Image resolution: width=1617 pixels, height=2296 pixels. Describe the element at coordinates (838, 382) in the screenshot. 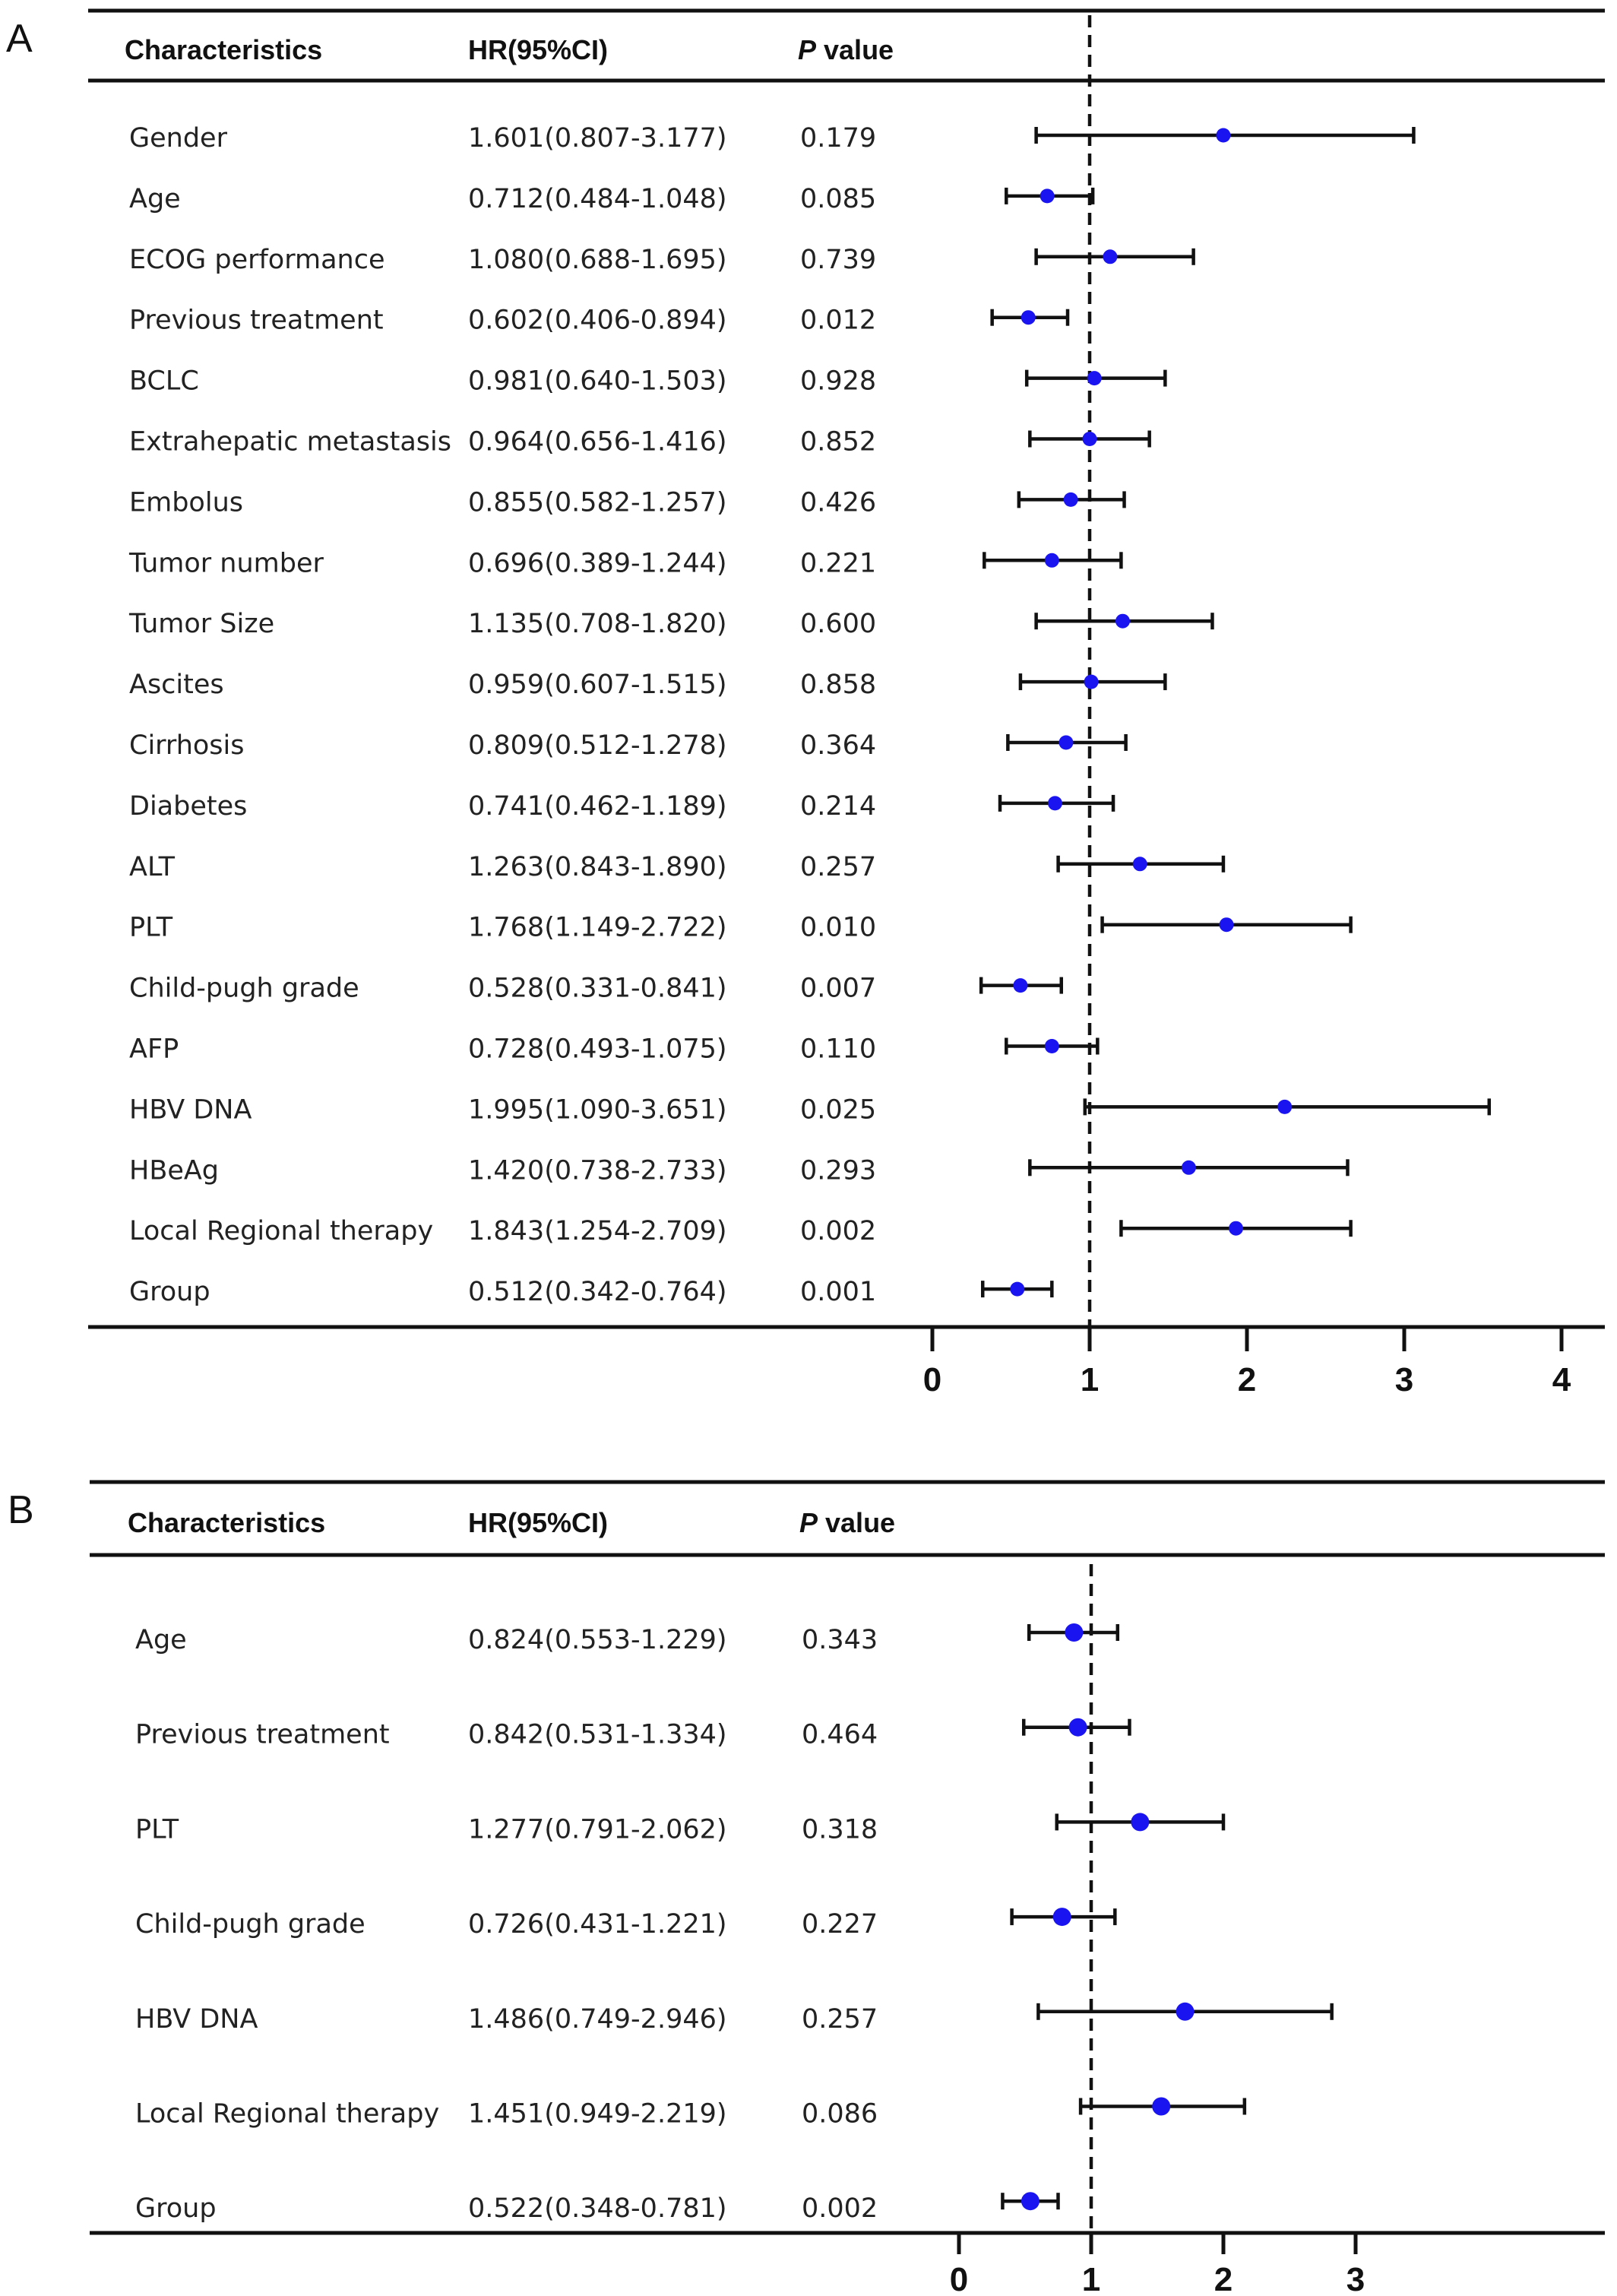

I see `panel-a-row-p: 0.928` at that location.